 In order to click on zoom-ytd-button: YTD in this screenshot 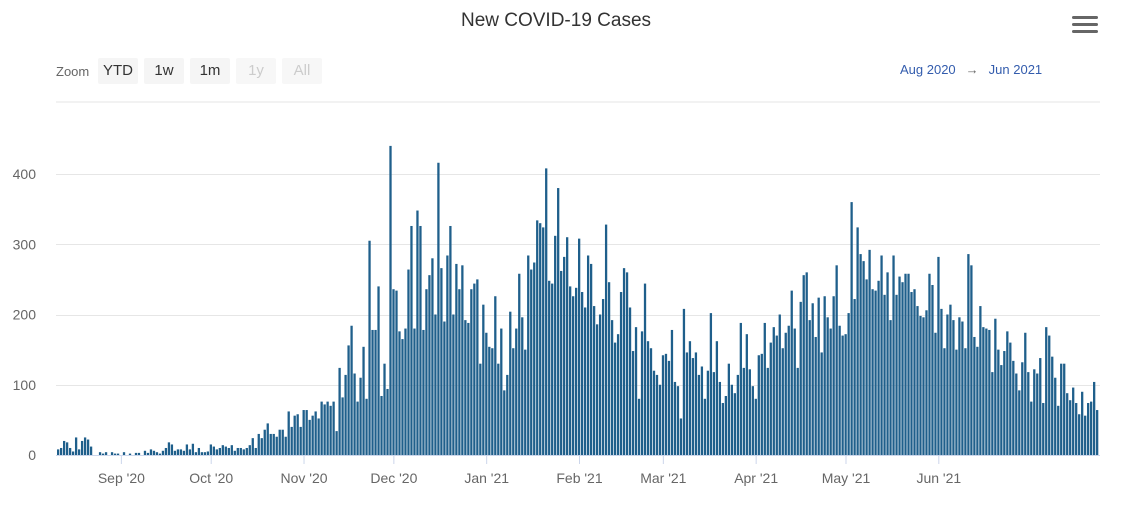, I will do `click(118, 71)`.